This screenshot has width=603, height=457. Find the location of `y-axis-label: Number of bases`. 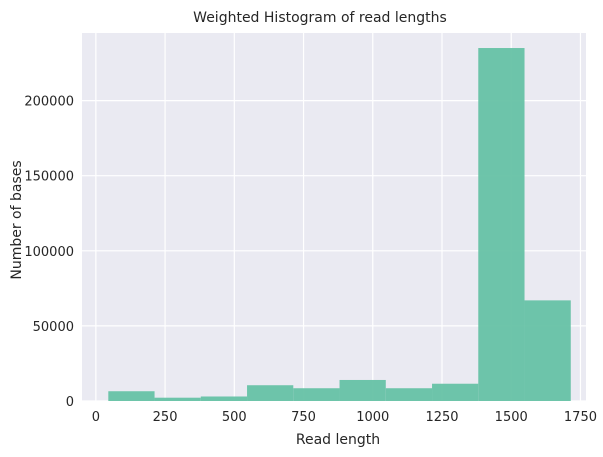

y-axis-label: Number of bases is located at coordinates (17, 219).